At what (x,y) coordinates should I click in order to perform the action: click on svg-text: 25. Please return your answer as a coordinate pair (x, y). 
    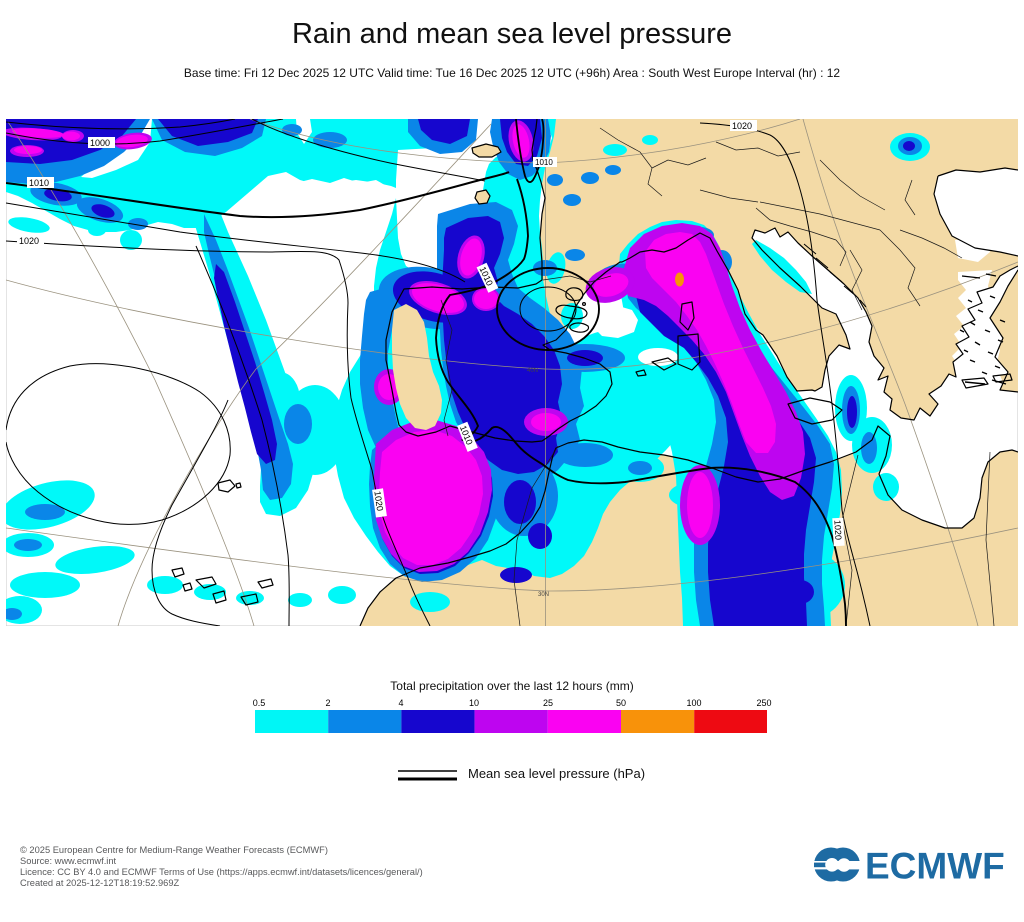
    Looking at the image, I should click on (548, 703).